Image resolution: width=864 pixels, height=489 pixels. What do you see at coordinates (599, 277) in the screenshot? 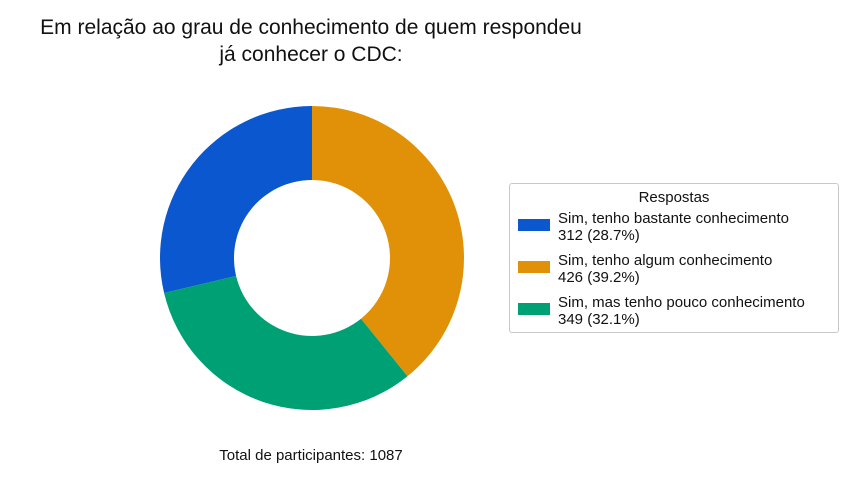
I see `legend-value: 426 (39.2%)` at bounding box center [599, 277].